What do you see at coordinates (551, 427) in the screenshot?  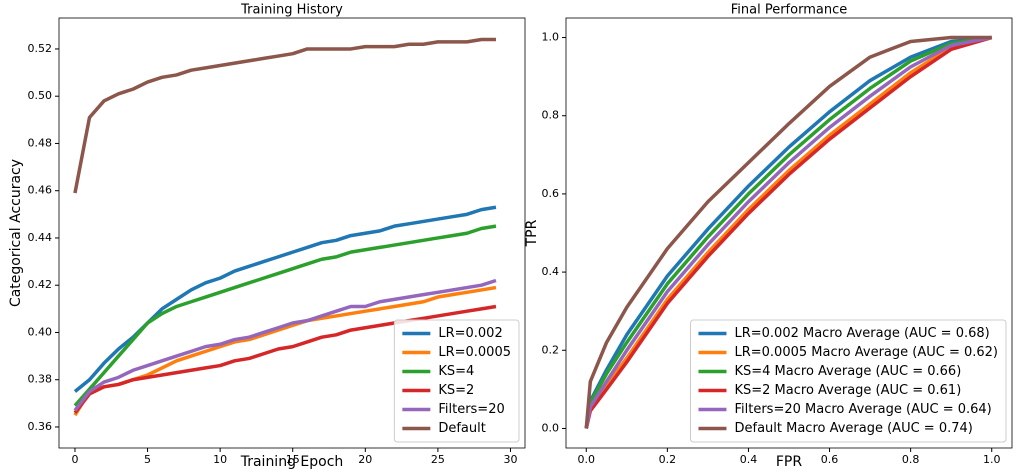 I see `y-tick-label: 0.0` at bounding box center [551, 427].